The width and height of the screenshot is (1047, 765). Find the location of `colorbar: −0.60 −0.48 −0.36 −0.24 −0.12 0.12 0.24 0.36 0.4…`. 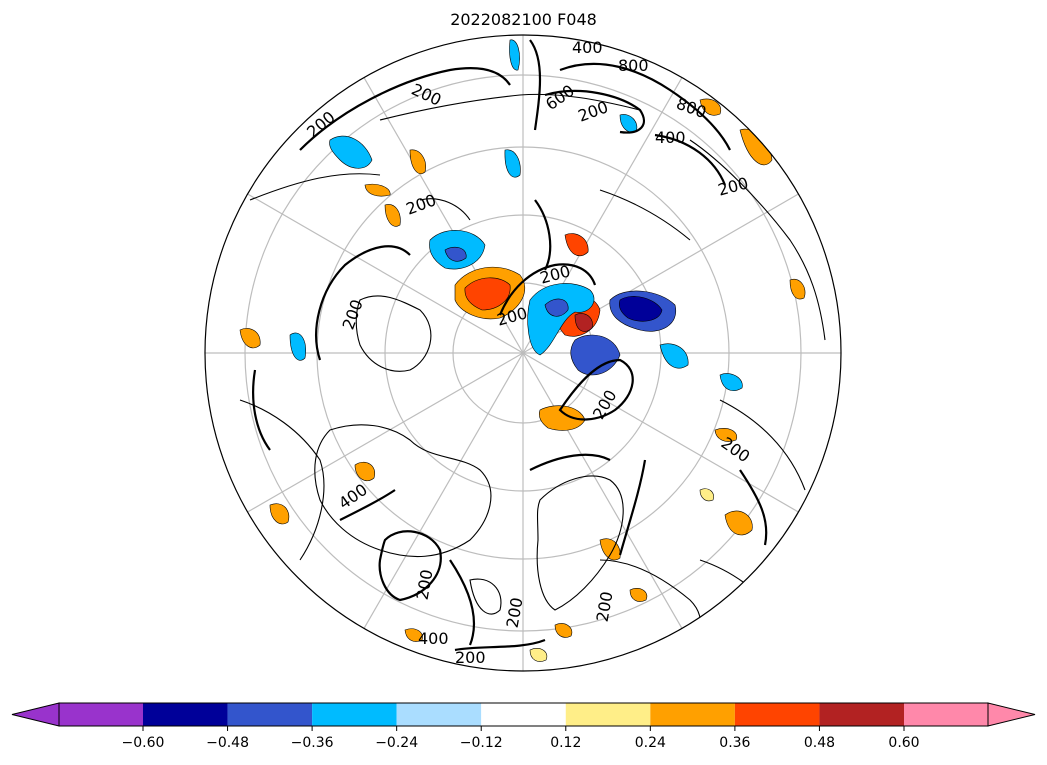

colorbar: −0.60 −0.48 −0.36 −0.24 −0.12 0.12 0.24 0.36 0.4… is located at coordinates (523, 726).